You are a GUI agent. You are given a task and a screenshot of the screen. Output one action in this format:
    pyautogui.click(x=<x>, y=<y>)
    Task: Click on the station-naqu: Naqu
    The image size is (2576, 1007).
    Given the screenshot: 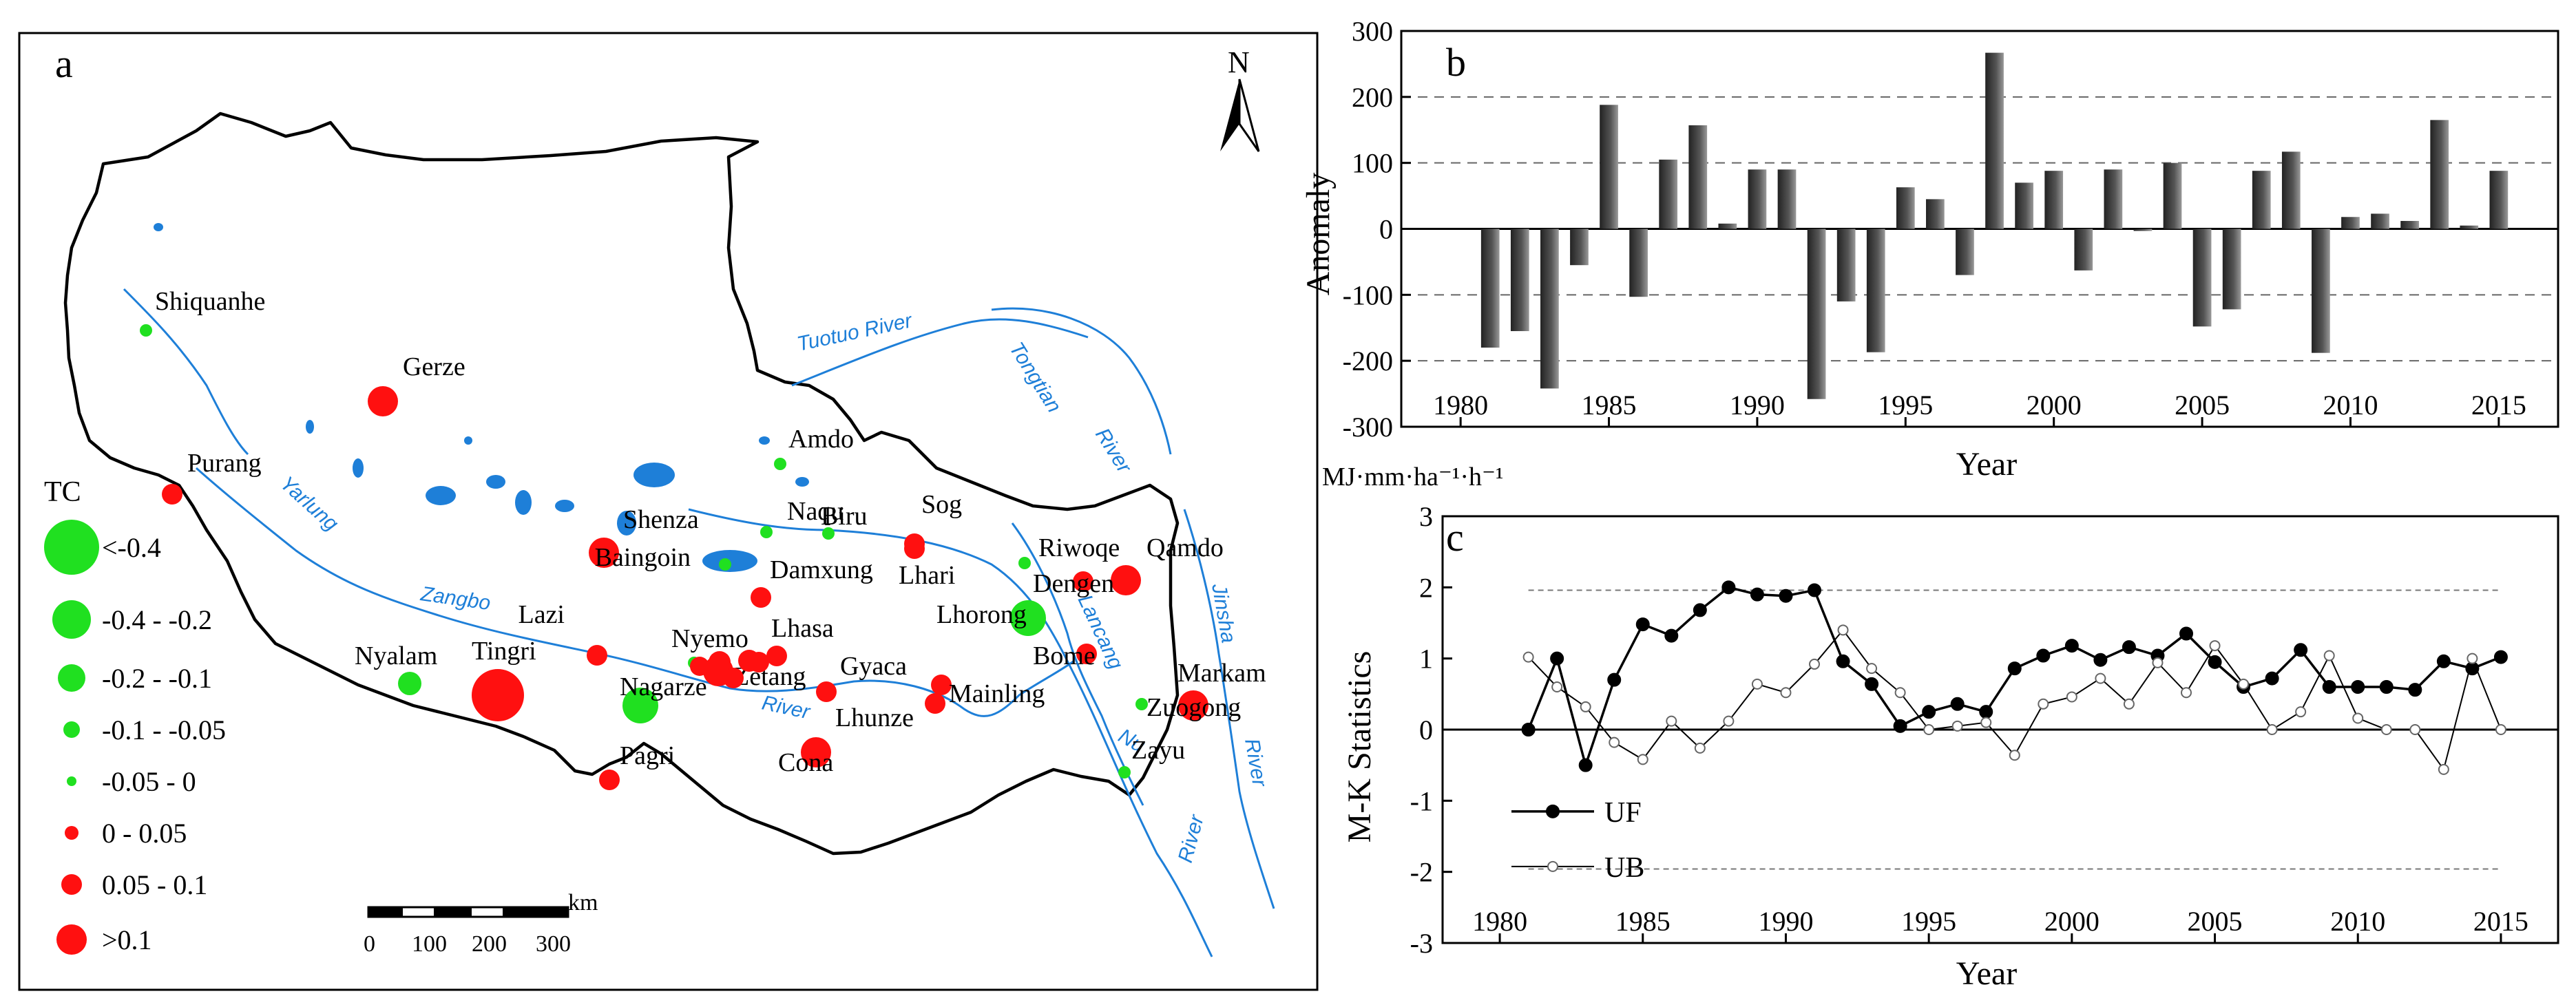 What is the action you would take?
    pyautogui.click(x=802, y=517)
    